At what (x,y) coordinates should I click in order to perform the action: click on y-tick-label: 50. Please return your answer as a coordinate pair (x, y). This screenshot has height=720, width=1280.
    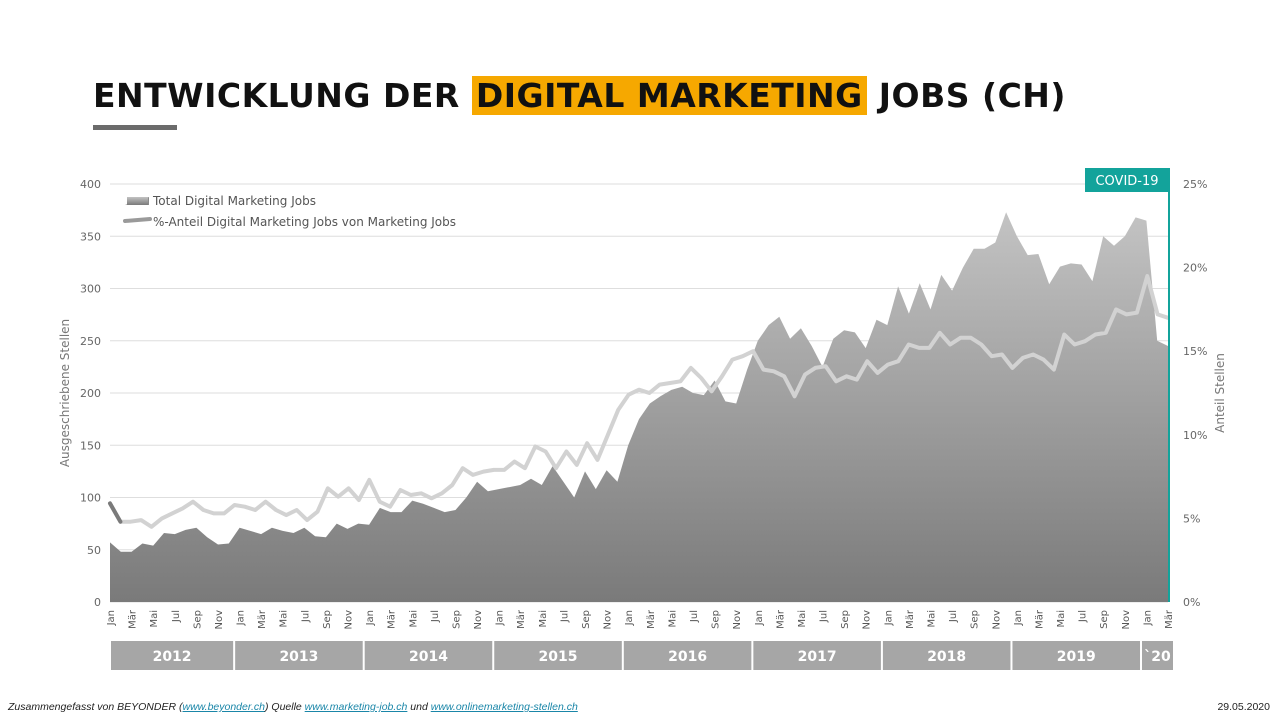
    Looking at the image, I should click on (94, 550).